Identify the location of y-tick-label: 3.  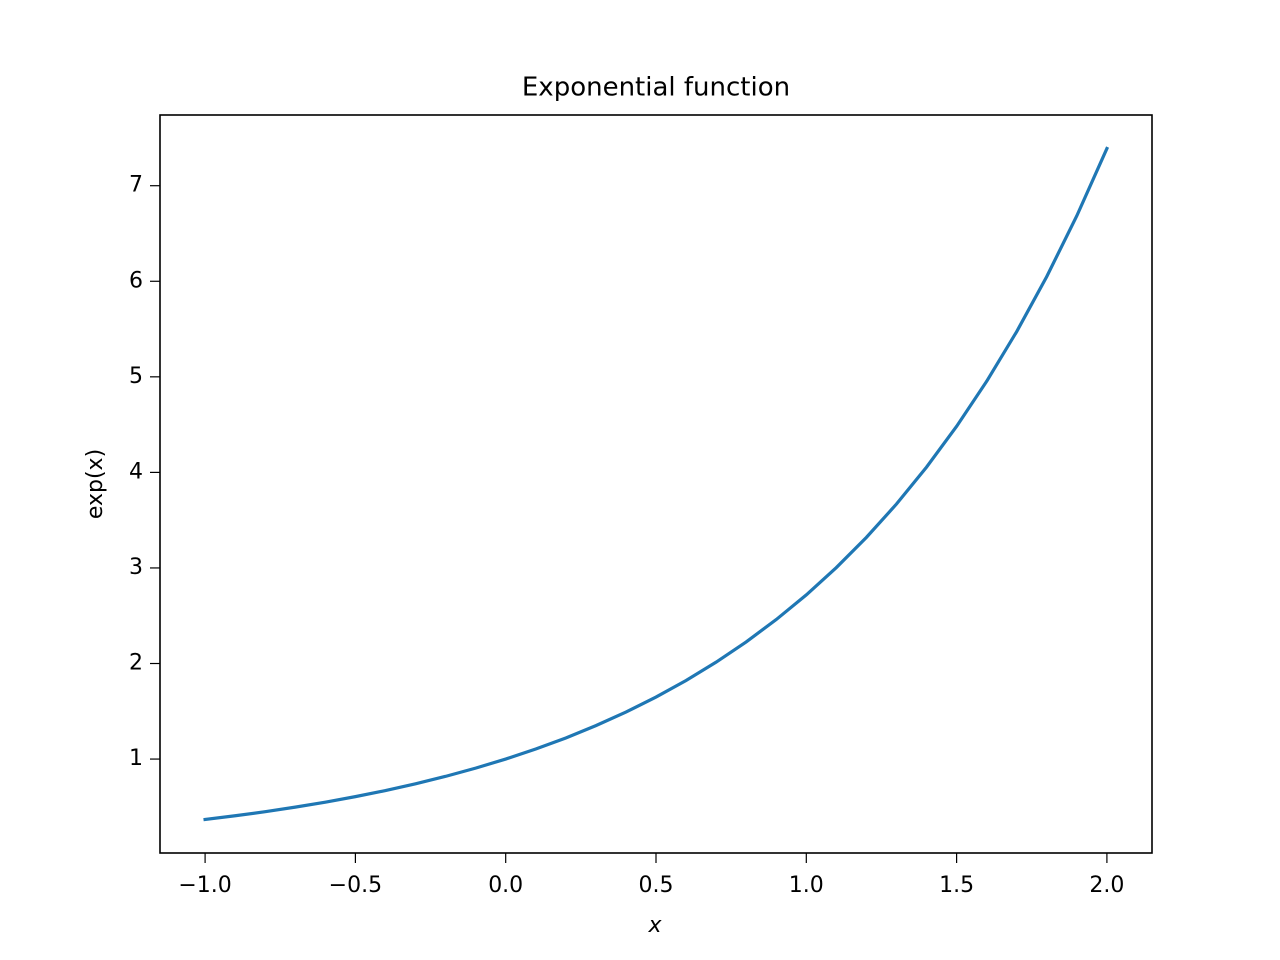
(136, 567).